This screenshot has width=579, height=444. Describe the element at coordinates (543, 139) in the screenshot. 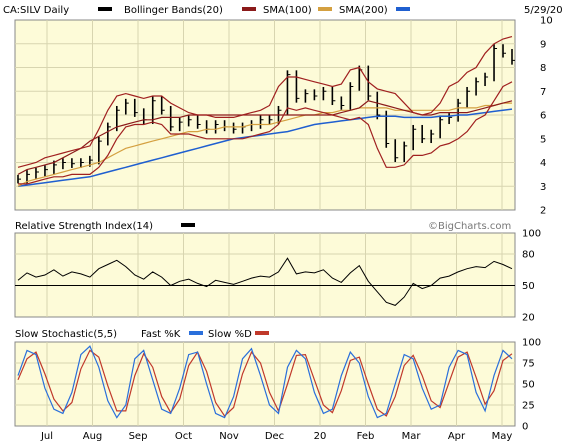

I see `price-y-tick: 5` at that location.